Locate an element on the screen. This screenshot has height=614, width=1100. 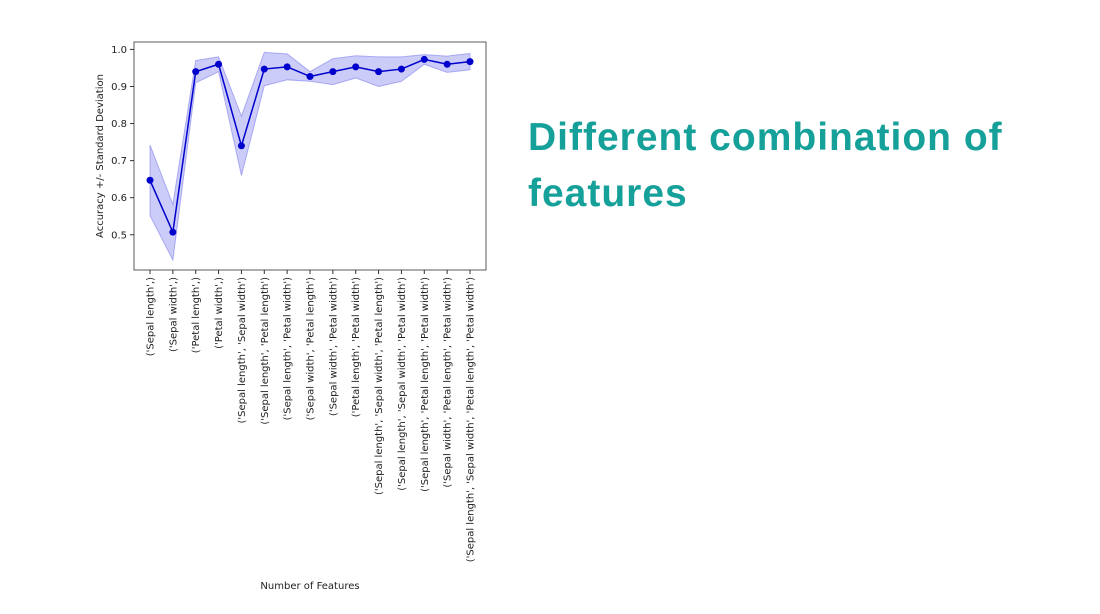
std-band is located at coordinates (310, 156).